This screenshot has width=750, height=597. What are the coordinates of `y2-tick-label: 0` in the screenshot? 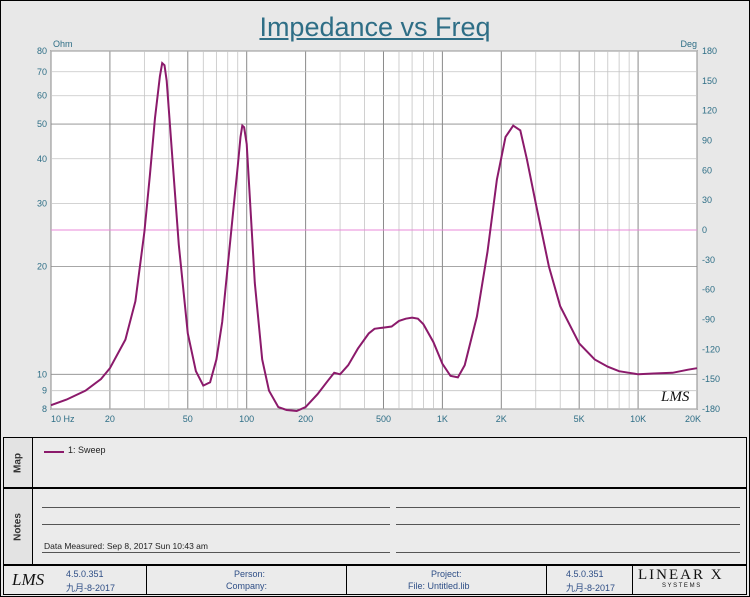 It's located at (704, 230).